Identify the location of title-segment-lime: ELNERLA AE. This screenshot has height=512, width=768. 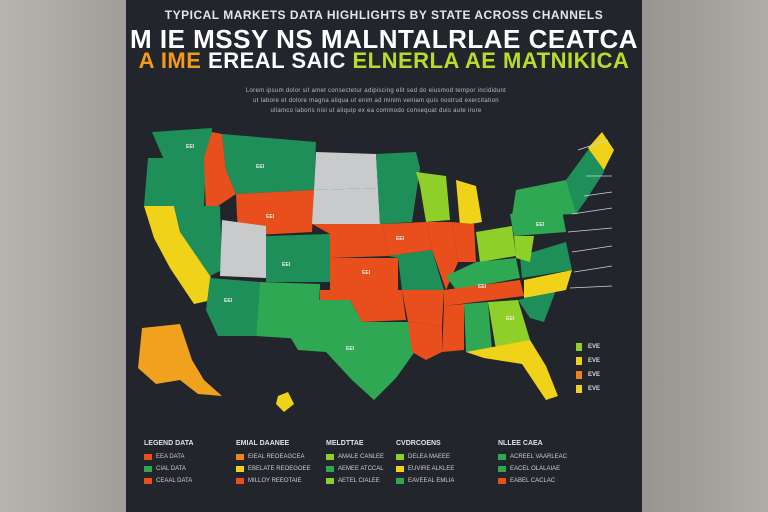
(428, 60).